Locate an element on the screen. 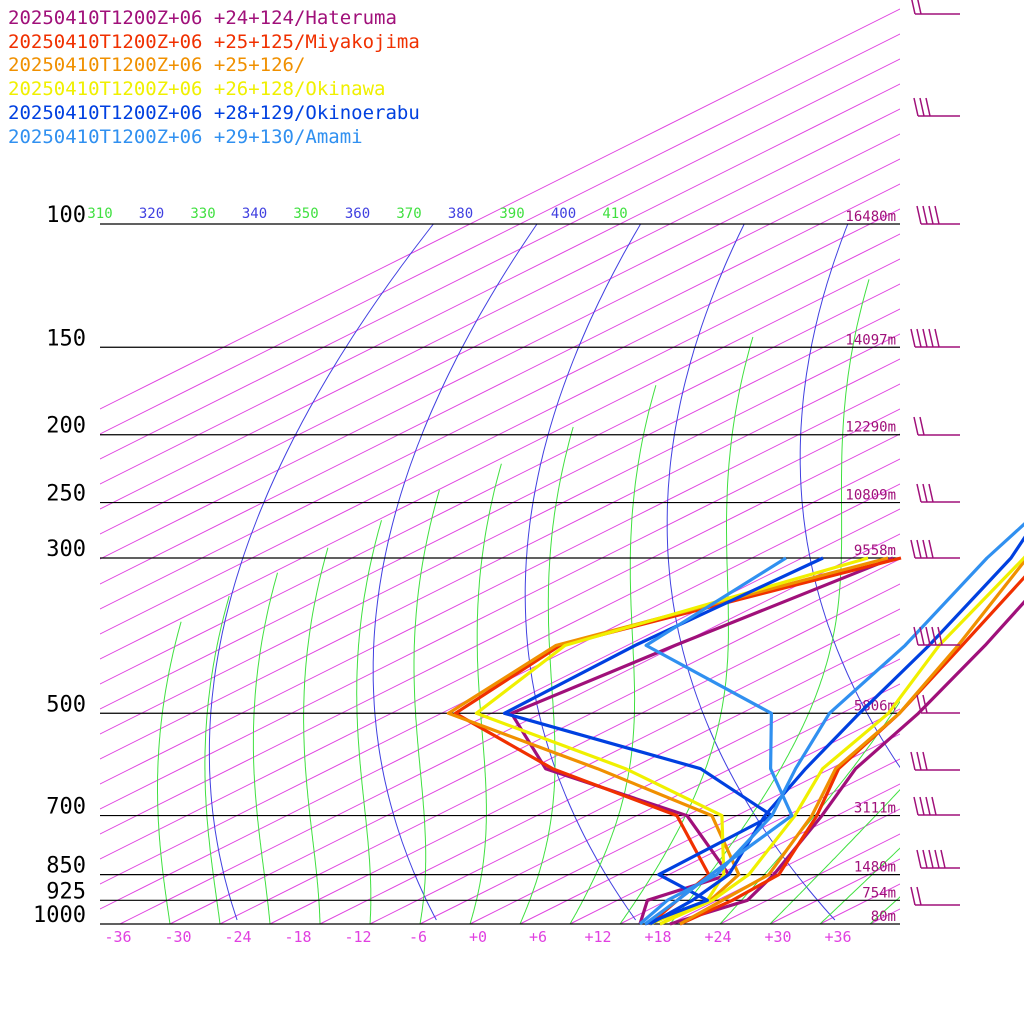 Image resolution: width=1024 pixels, height=1024 pixels. height-label-850: 1480m is located at coordinates (875, 868).